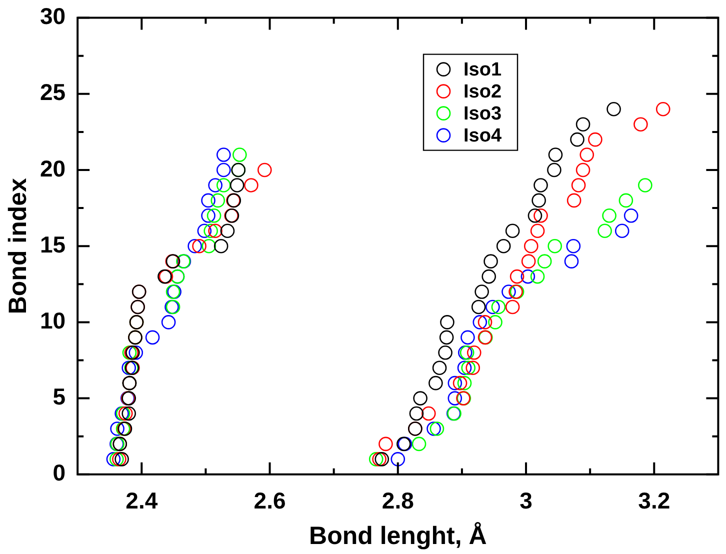 This screenshot has height=554, width=726. I want to click on y-tick-label: 5, so click(59, 397).